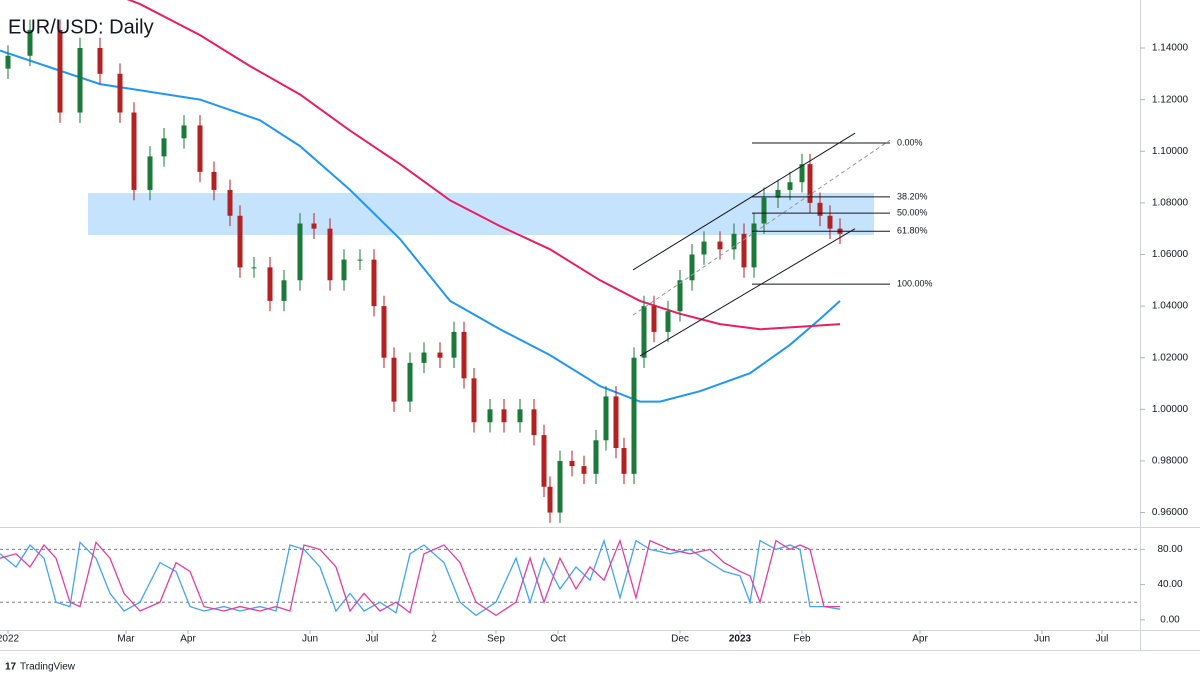 The height and width of the screenshot is (675, 1200). Describe the element at coordinates (1169, 549) in the screenshot. I see `y-tick-label: 80.00` at that location.